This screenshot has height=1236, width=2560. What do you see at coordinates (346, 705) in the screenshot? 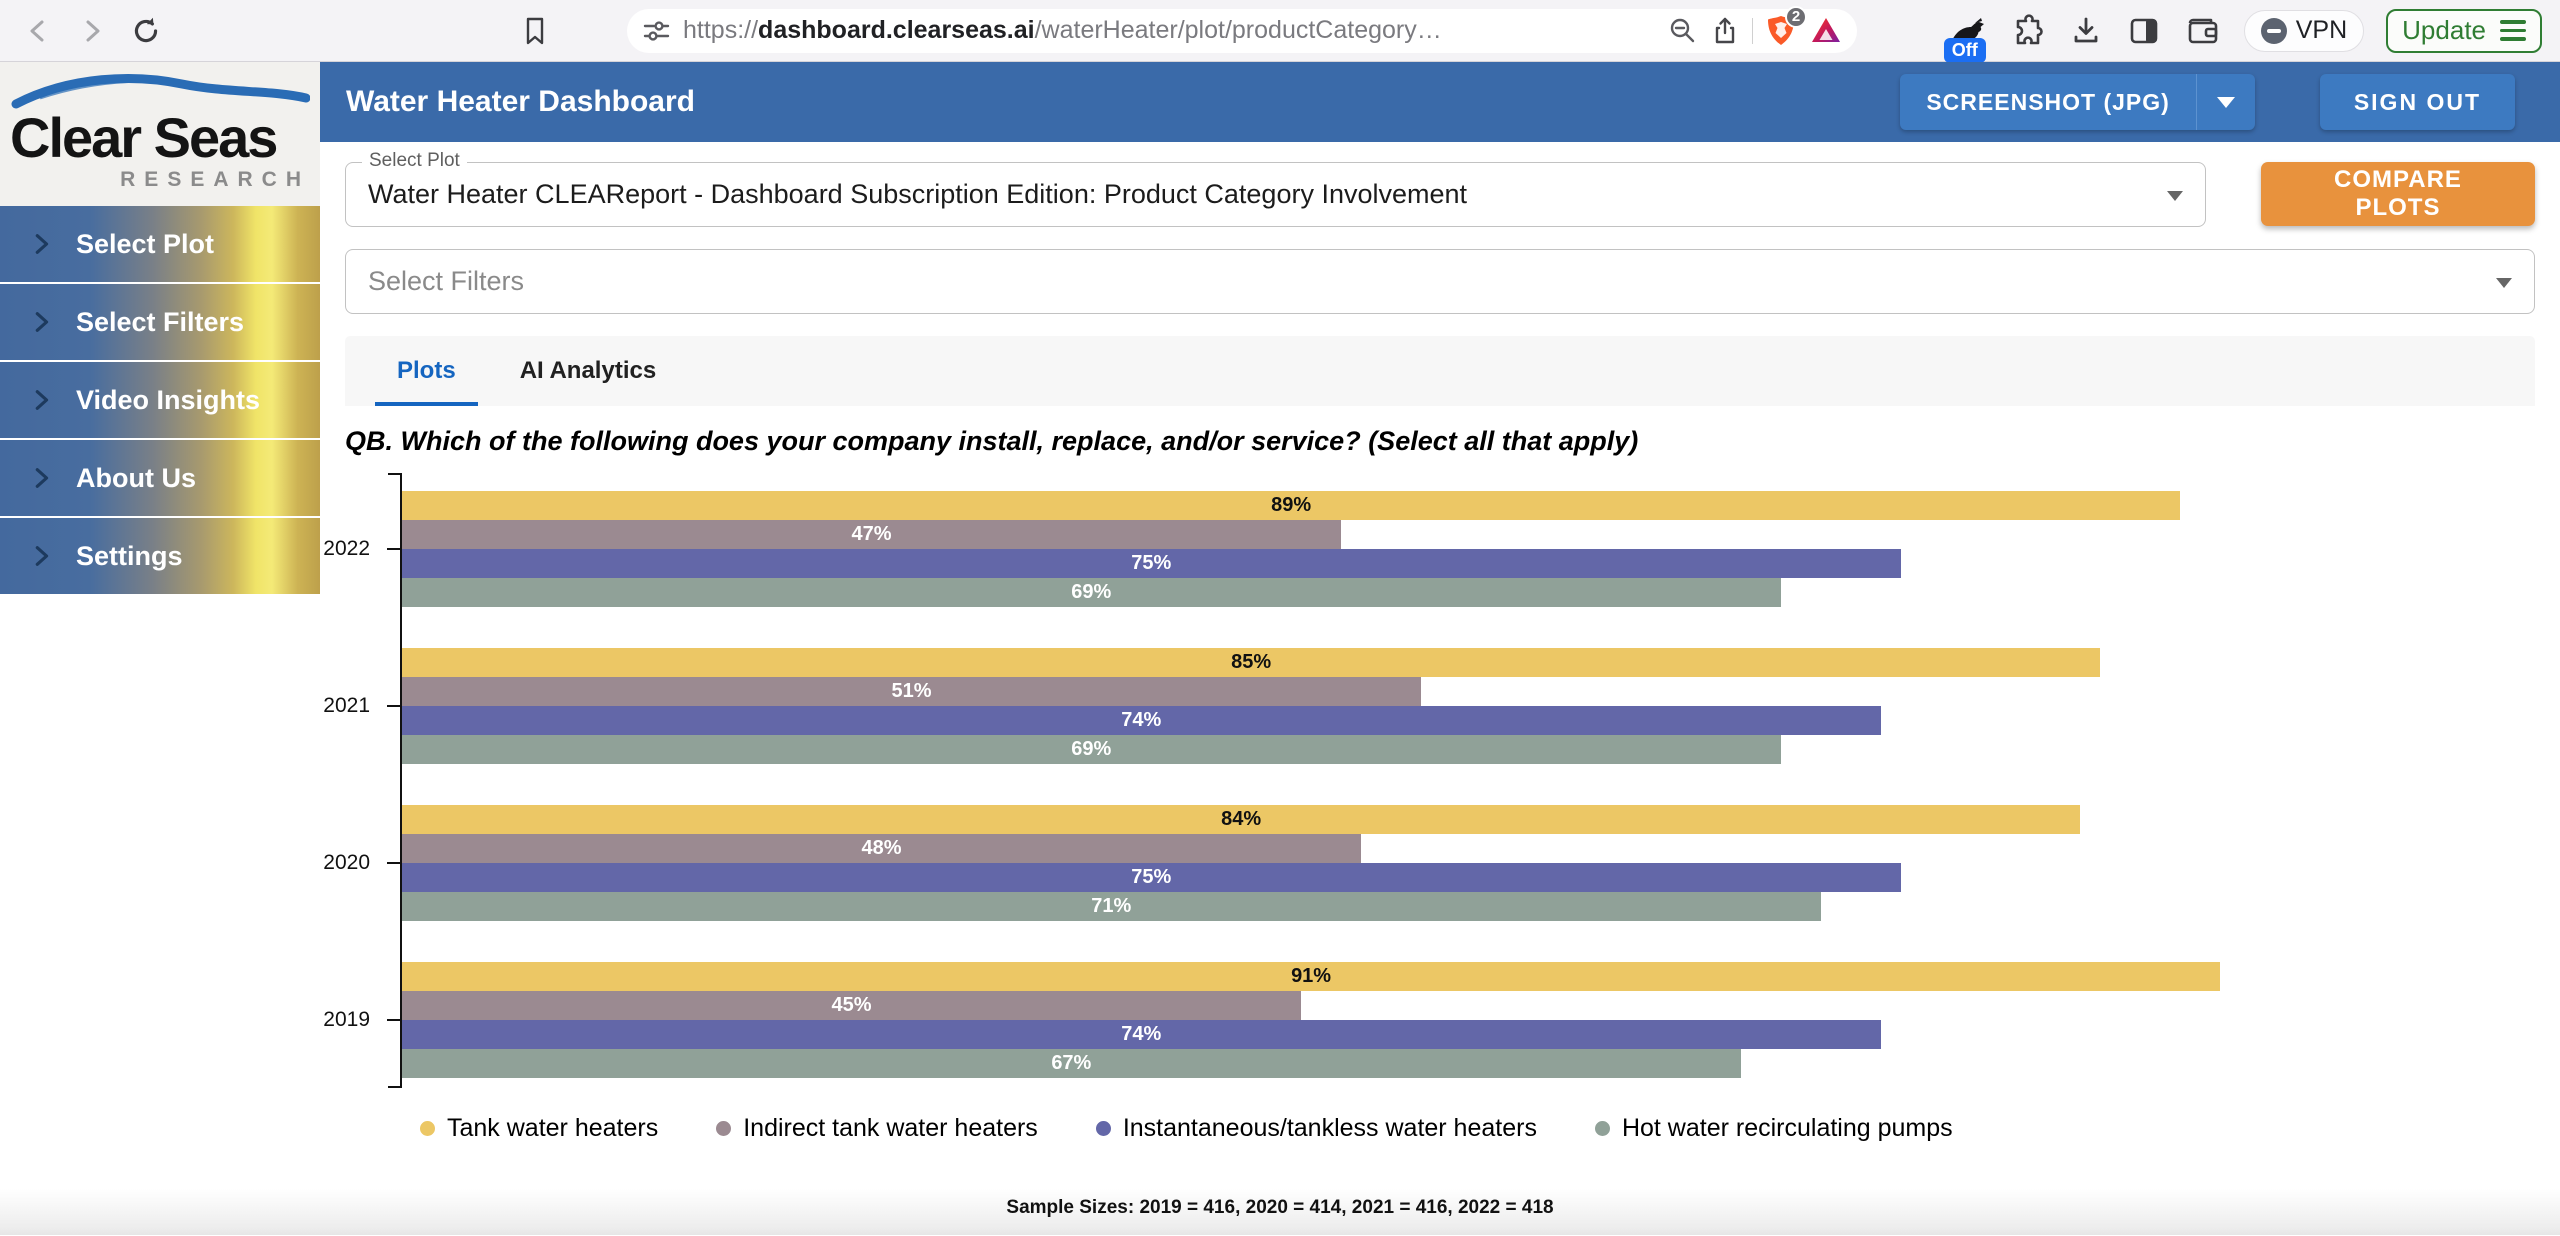
I see `year-label: 2021` at bounding box center [346, 705].